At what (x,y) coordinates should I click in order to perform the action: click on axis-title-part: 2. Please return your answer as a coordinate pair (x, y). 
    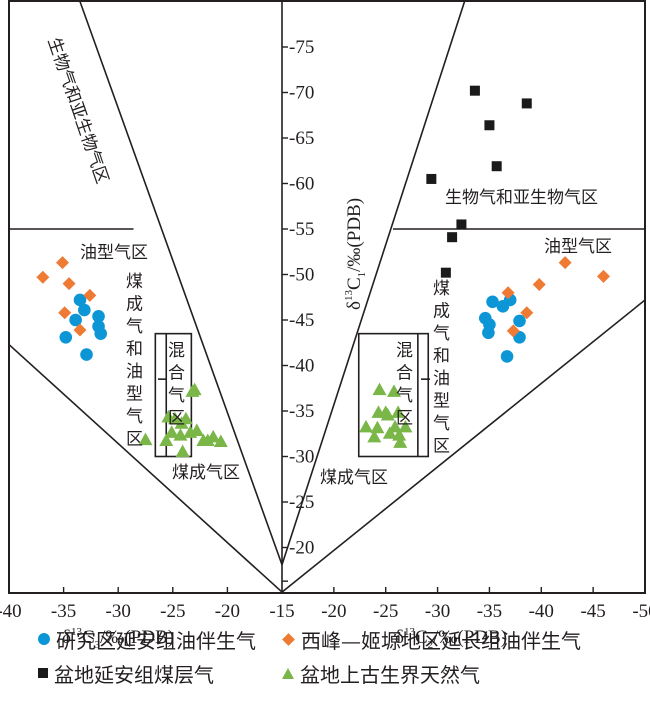
    Looking at the image, I should click on (431, 645).